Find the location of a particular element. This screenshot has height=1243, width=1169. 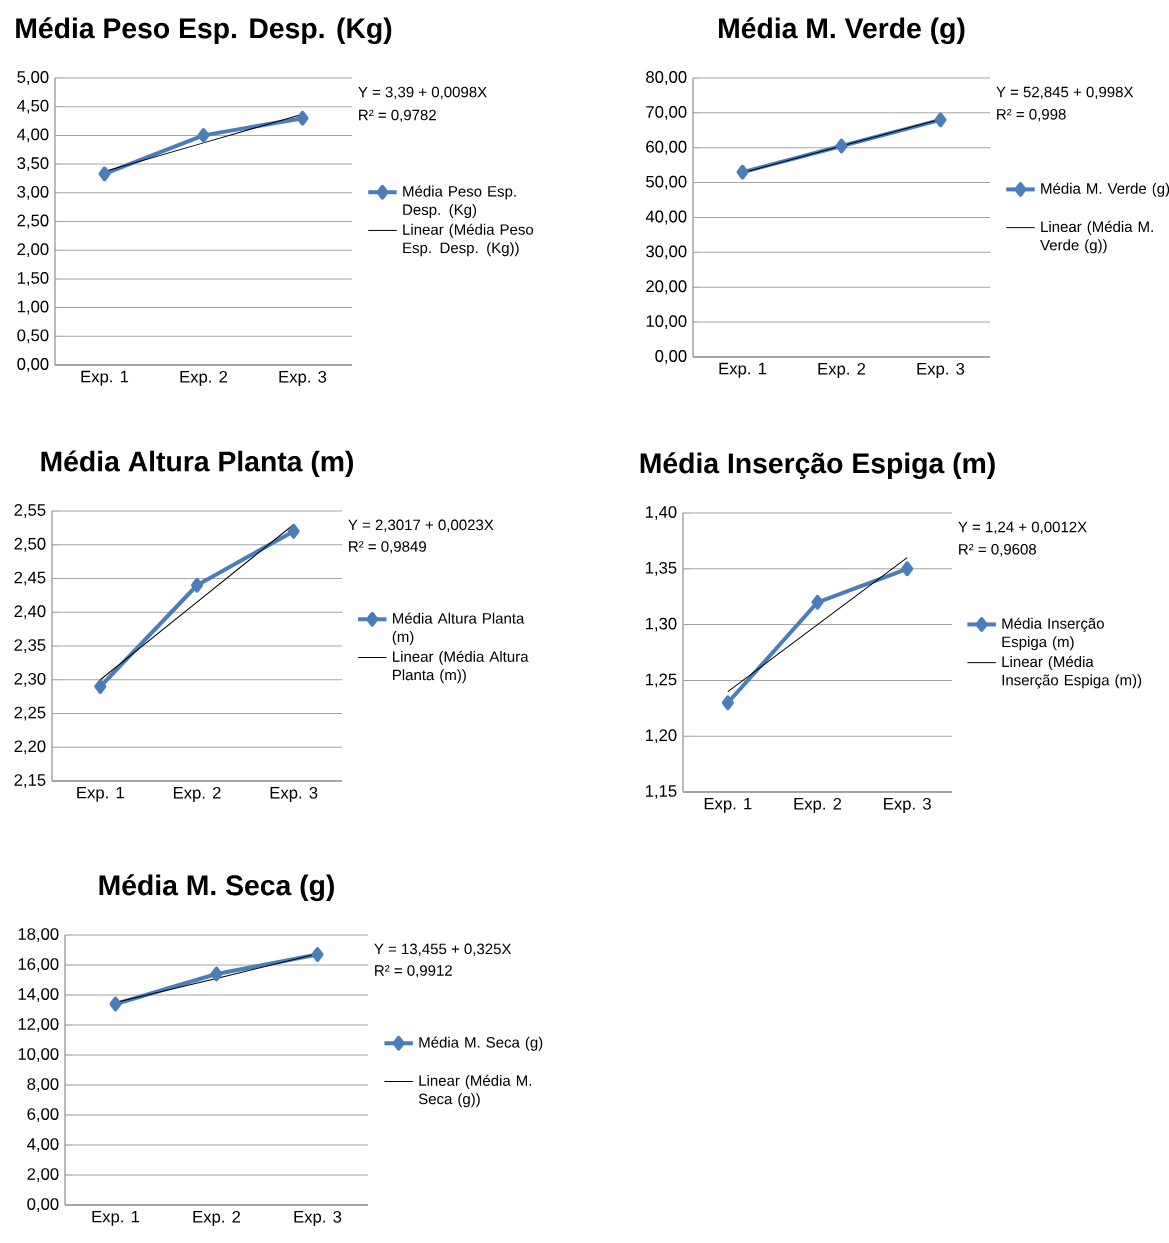

y-tick-label: 18,00 is located at coordinates (38, 935).